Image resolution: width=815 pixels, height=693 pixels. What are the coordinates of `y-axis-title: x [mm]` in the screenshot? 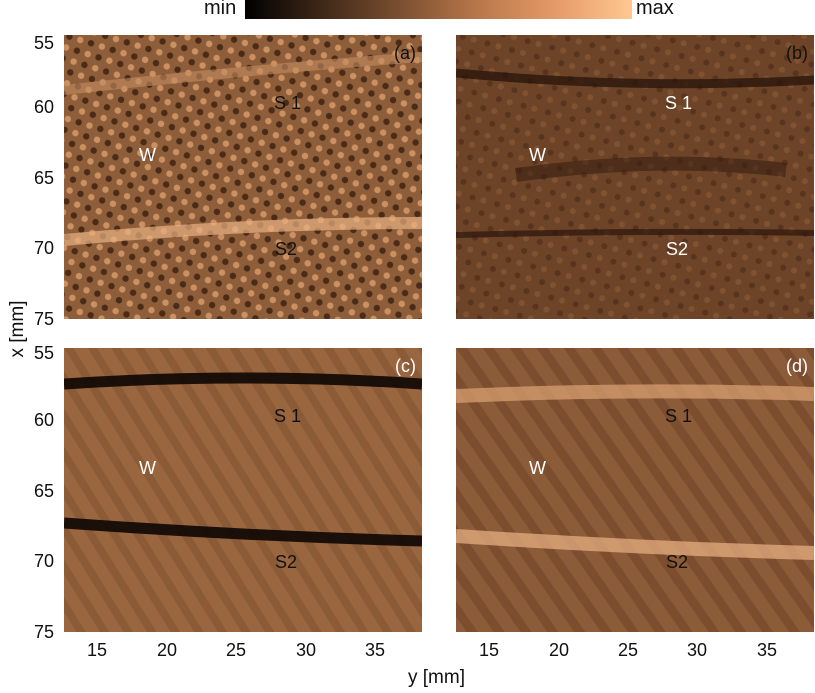 It's located at (17, 329).